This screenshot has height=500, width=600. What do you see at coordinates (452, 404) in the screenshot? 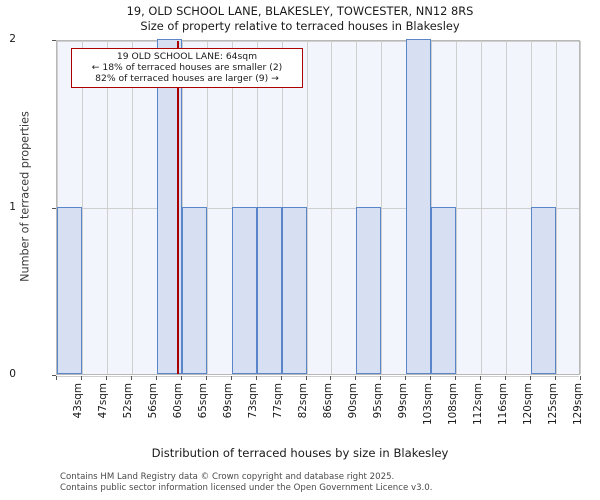
I see `x-axis-tick-label: 108sqm` at bounding box center [452, 404].